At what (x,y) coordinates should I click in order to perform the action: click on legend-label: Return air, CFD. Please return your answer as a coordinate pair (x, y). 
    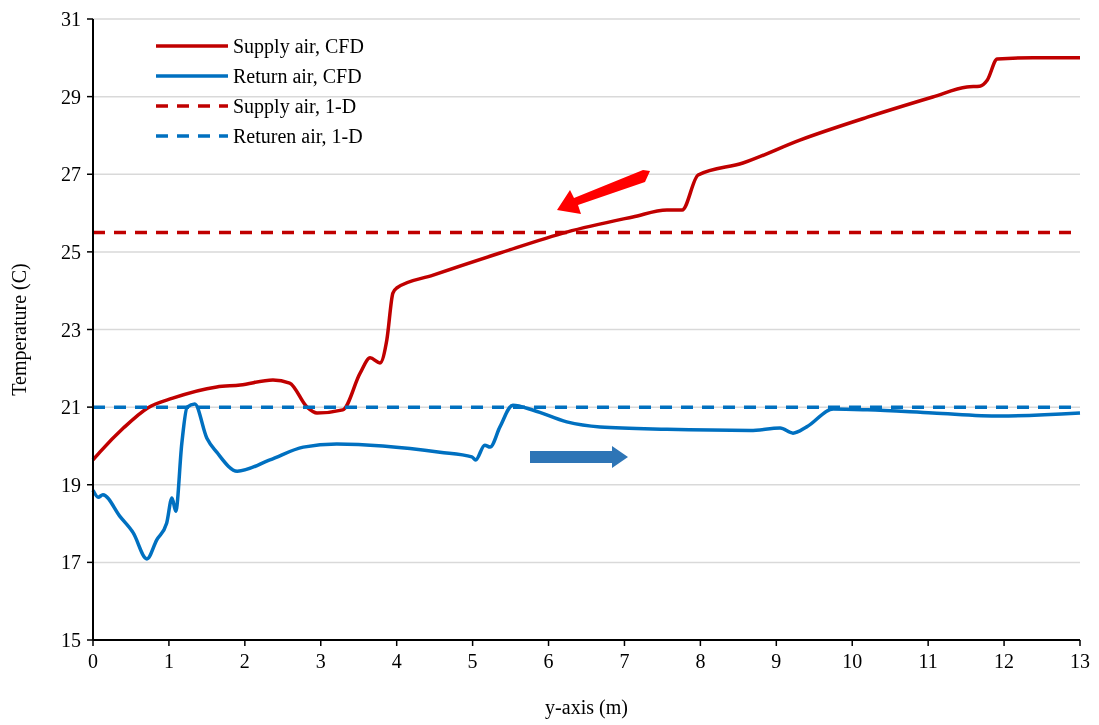
    Looking at the image, I should click on (297, 76).